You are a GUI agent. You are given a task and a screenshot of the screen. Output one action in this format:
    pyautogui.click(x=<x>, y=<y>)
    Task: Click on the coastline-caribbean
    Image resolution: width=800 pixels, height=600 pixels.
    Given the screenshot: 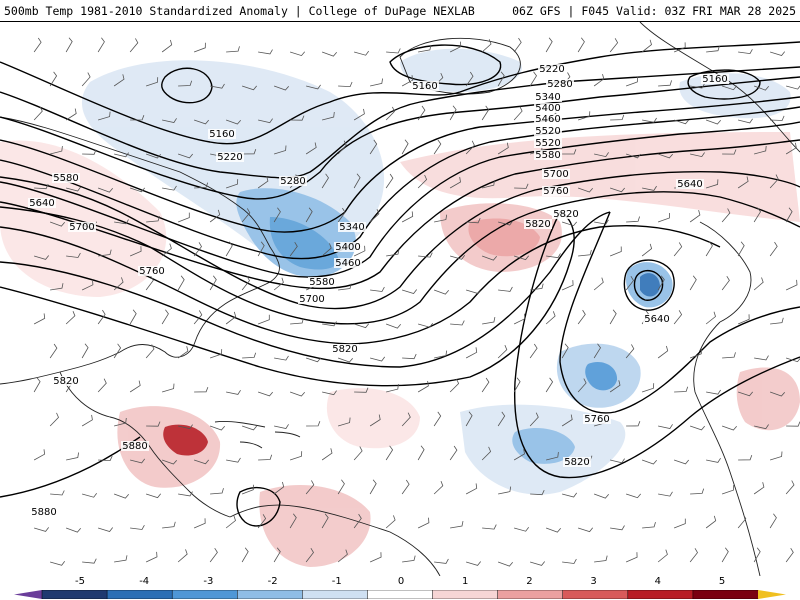 What is the action you would take?
    pyautogui.click(x=257, y=435)
    